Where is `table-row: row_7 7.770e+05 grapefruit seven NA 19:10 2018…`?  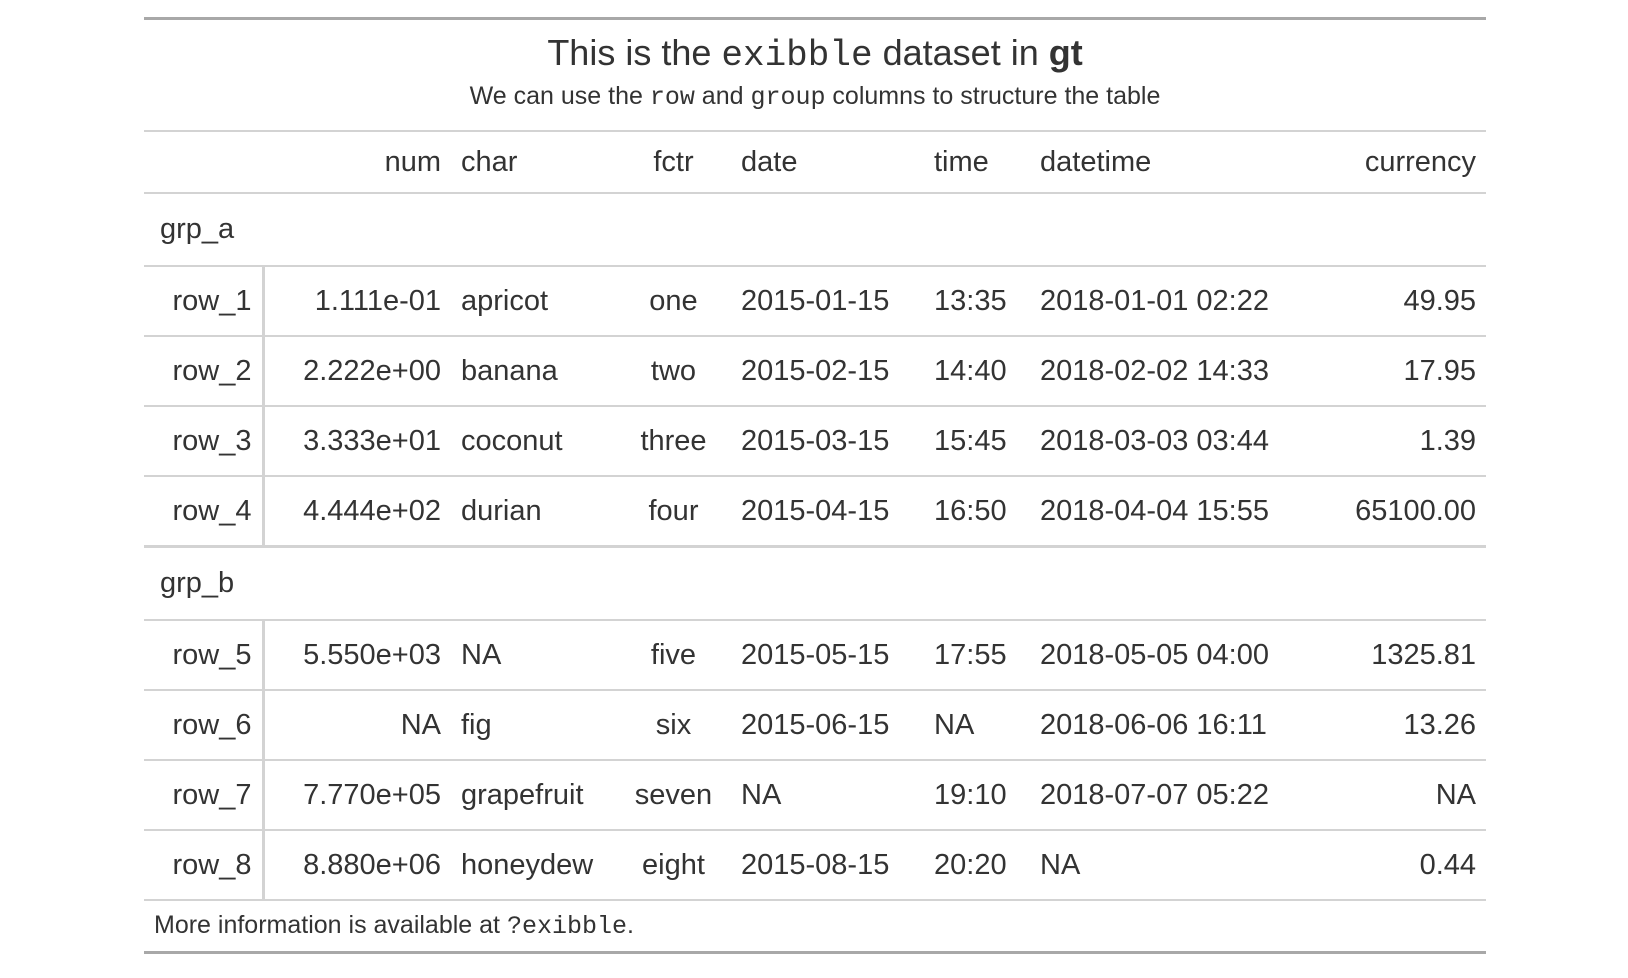
table-row: row_7 7.770e+05 grapefruit seven NA 19:10 2018… is located at coordinates (815, 795).